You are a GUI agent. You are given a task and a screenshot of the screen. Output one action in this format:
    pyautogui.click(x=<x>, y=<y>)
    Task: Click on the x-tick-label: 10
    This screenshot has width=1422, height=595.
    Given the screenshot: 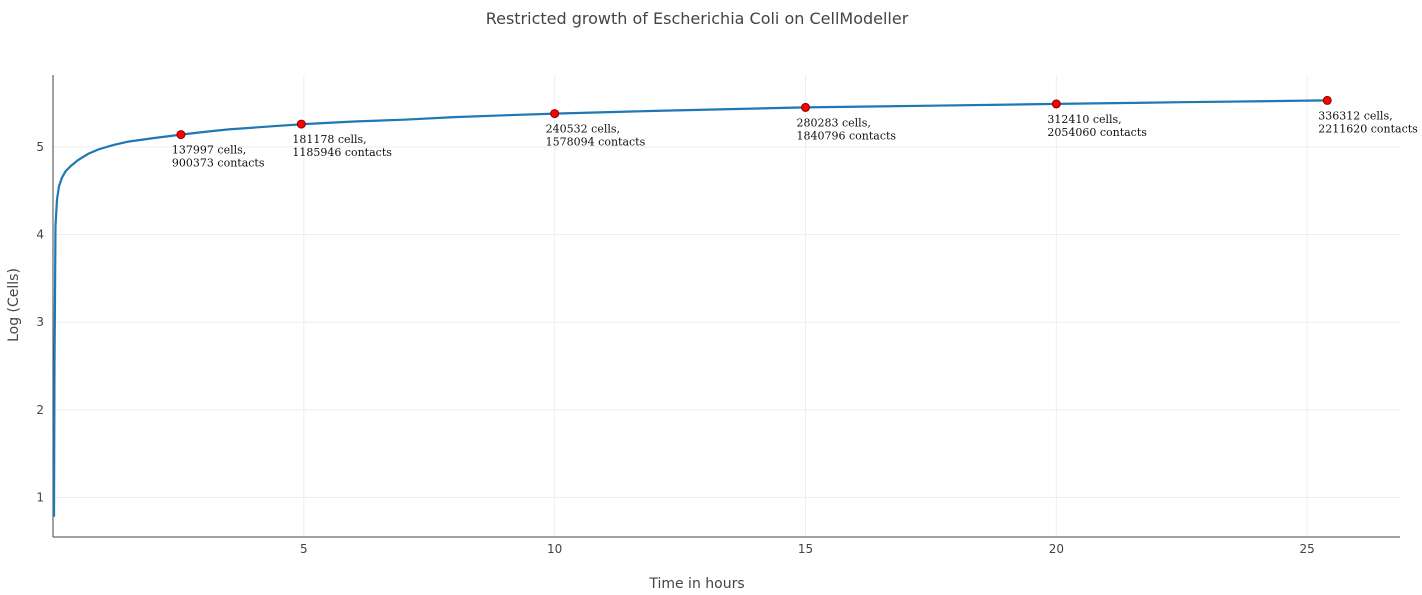 What is the action you would take?
    pyautogui.click(x=554, y=549)
    